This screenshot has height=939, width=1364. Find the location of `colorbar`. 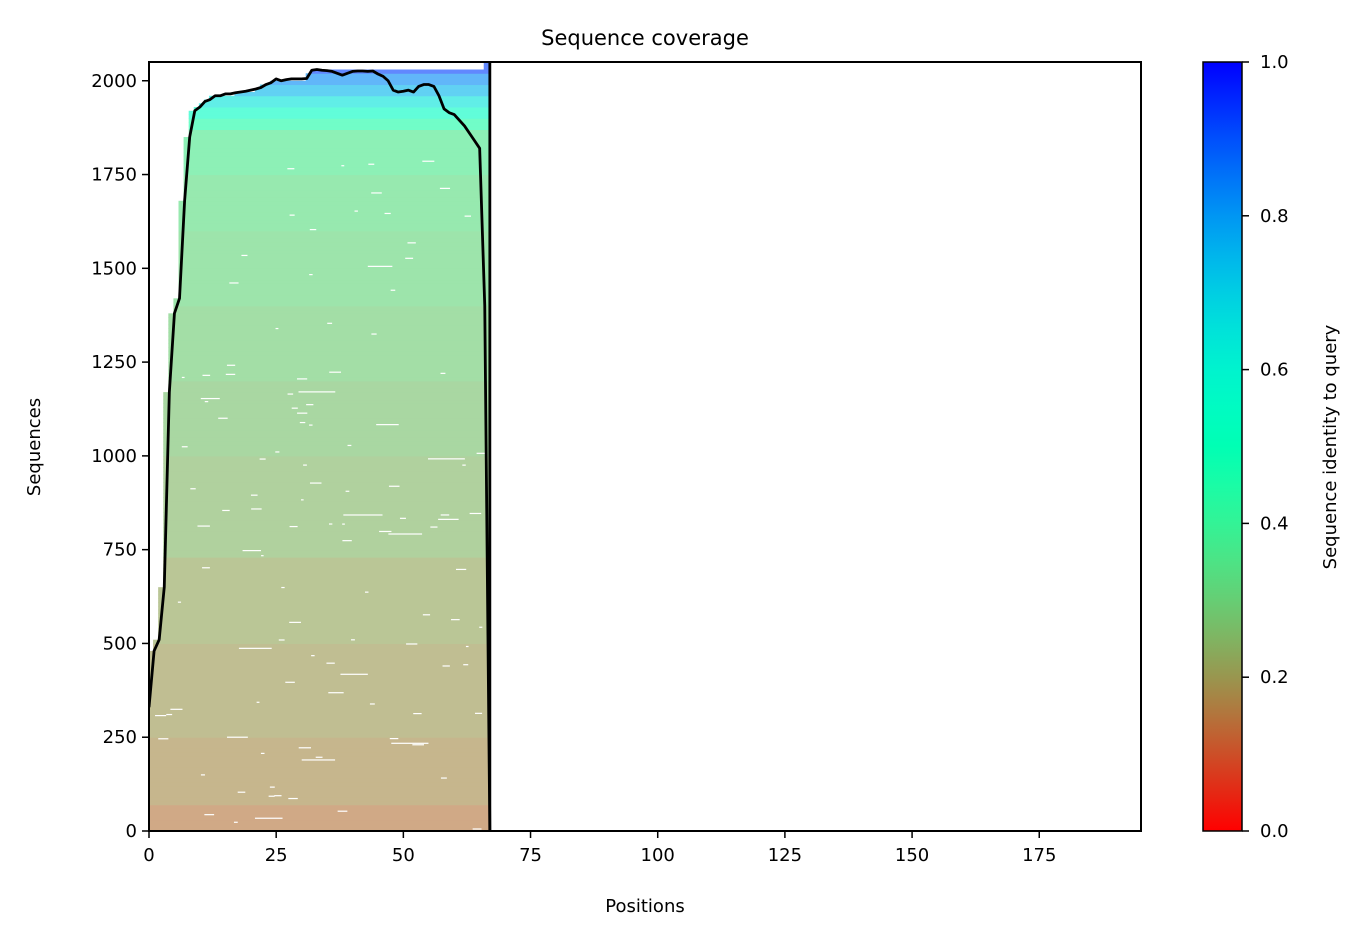

colorbar is located at coordinates (1222, 446).